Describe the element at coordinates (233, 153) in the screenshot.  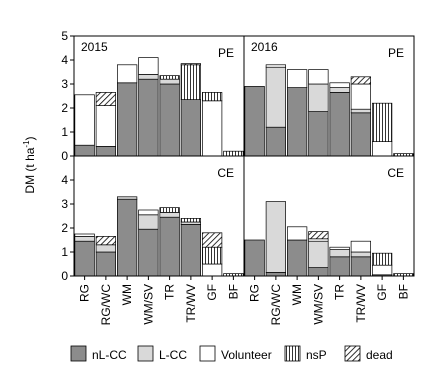
I see `bar-segment-2015-pe-bf-nsp` at that location.